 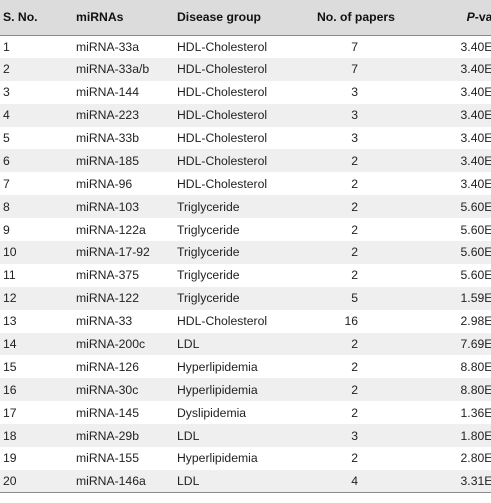 I want to click on header-sno: S. No., so click(x=38, y=18).